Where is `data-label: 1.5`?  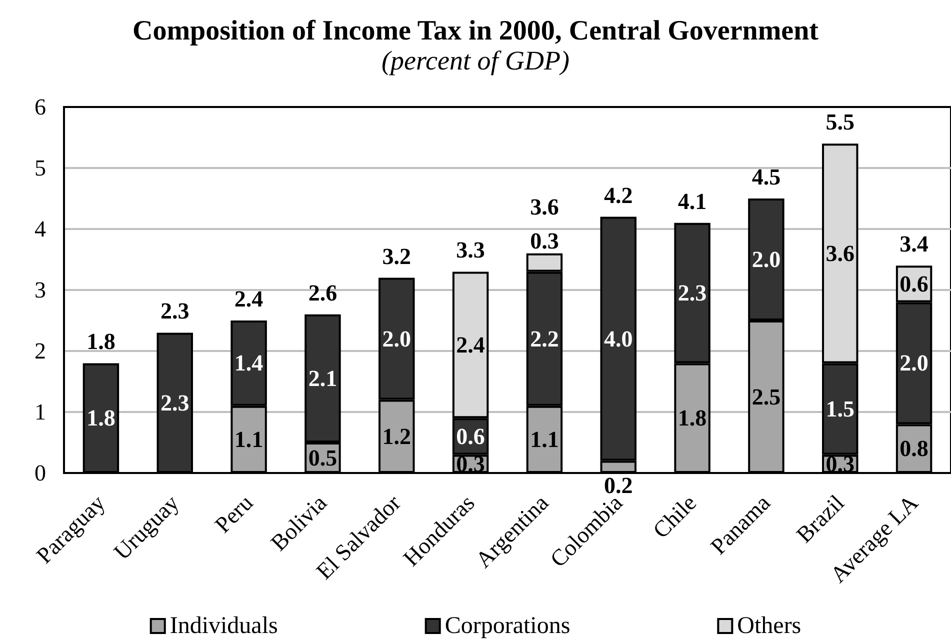
data-label: 1.5 is located at coordinates (840, 409).